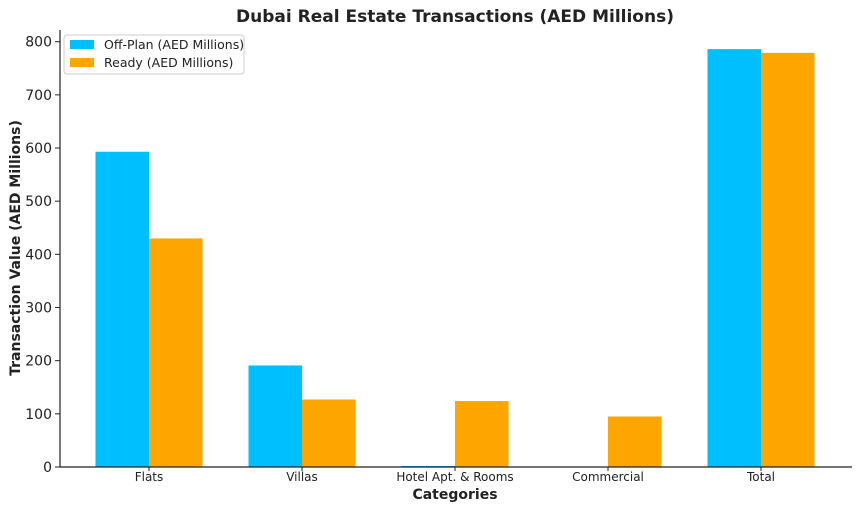 This screenshot has height=515, width=860. Describe the element at coordinates (788, 260) in the screenshot. I see `bar-ready-total` at that location.